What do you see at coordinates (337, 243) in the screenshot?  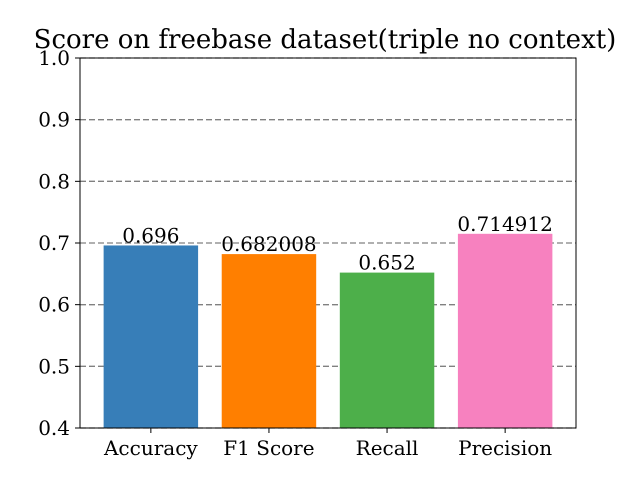 I see `data-labels: 0.696 0.682008 0.652 0.714912` at bounding box center [337, 243].